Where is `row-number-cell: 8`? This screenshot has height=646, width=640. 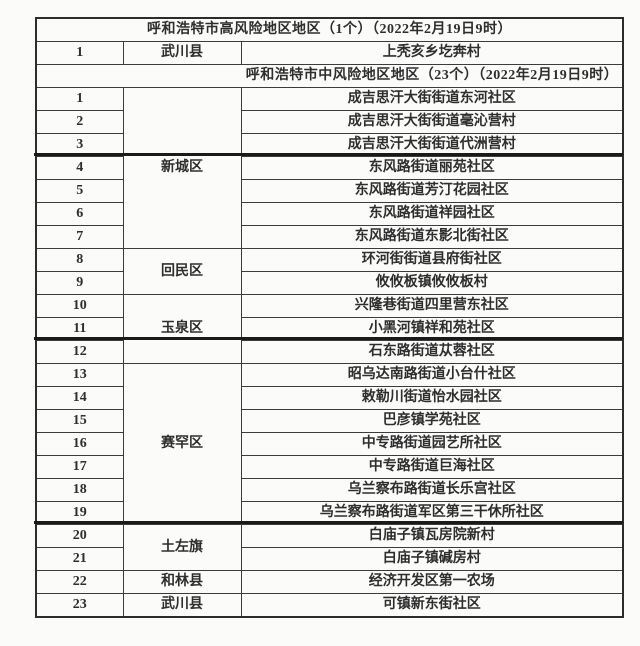
row-number-cell: 8 is located at coordinates (79, 260).